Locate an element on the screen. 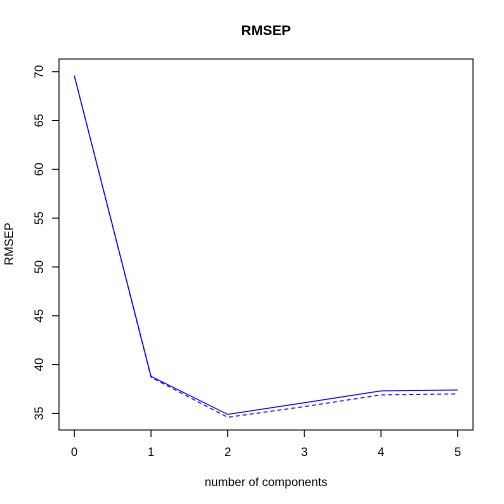  y-tick-label: 35 is located at coordinates (39, 413).